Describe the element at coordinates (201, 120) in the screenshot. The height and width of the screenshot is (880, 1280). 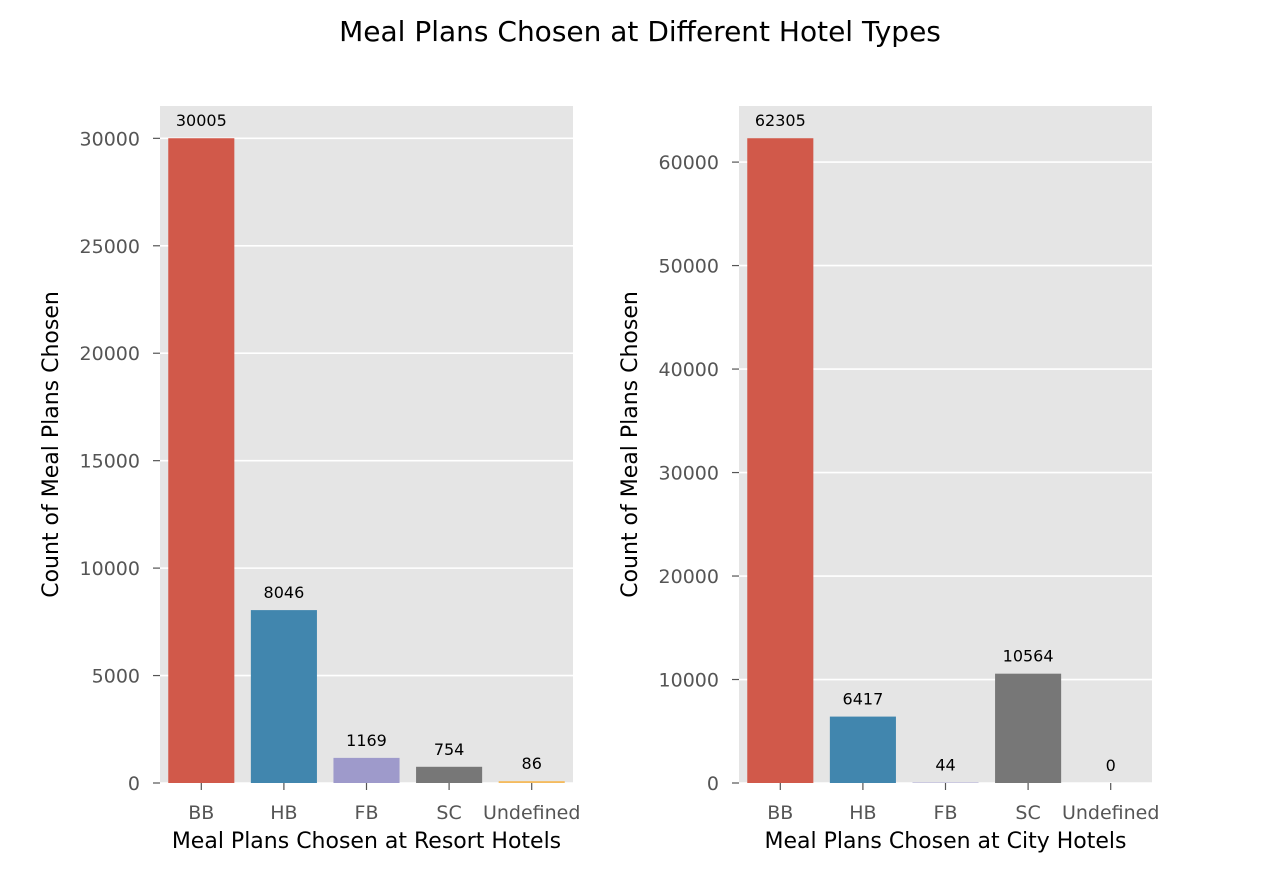
I see `bar-value-label: 30005` at that location.